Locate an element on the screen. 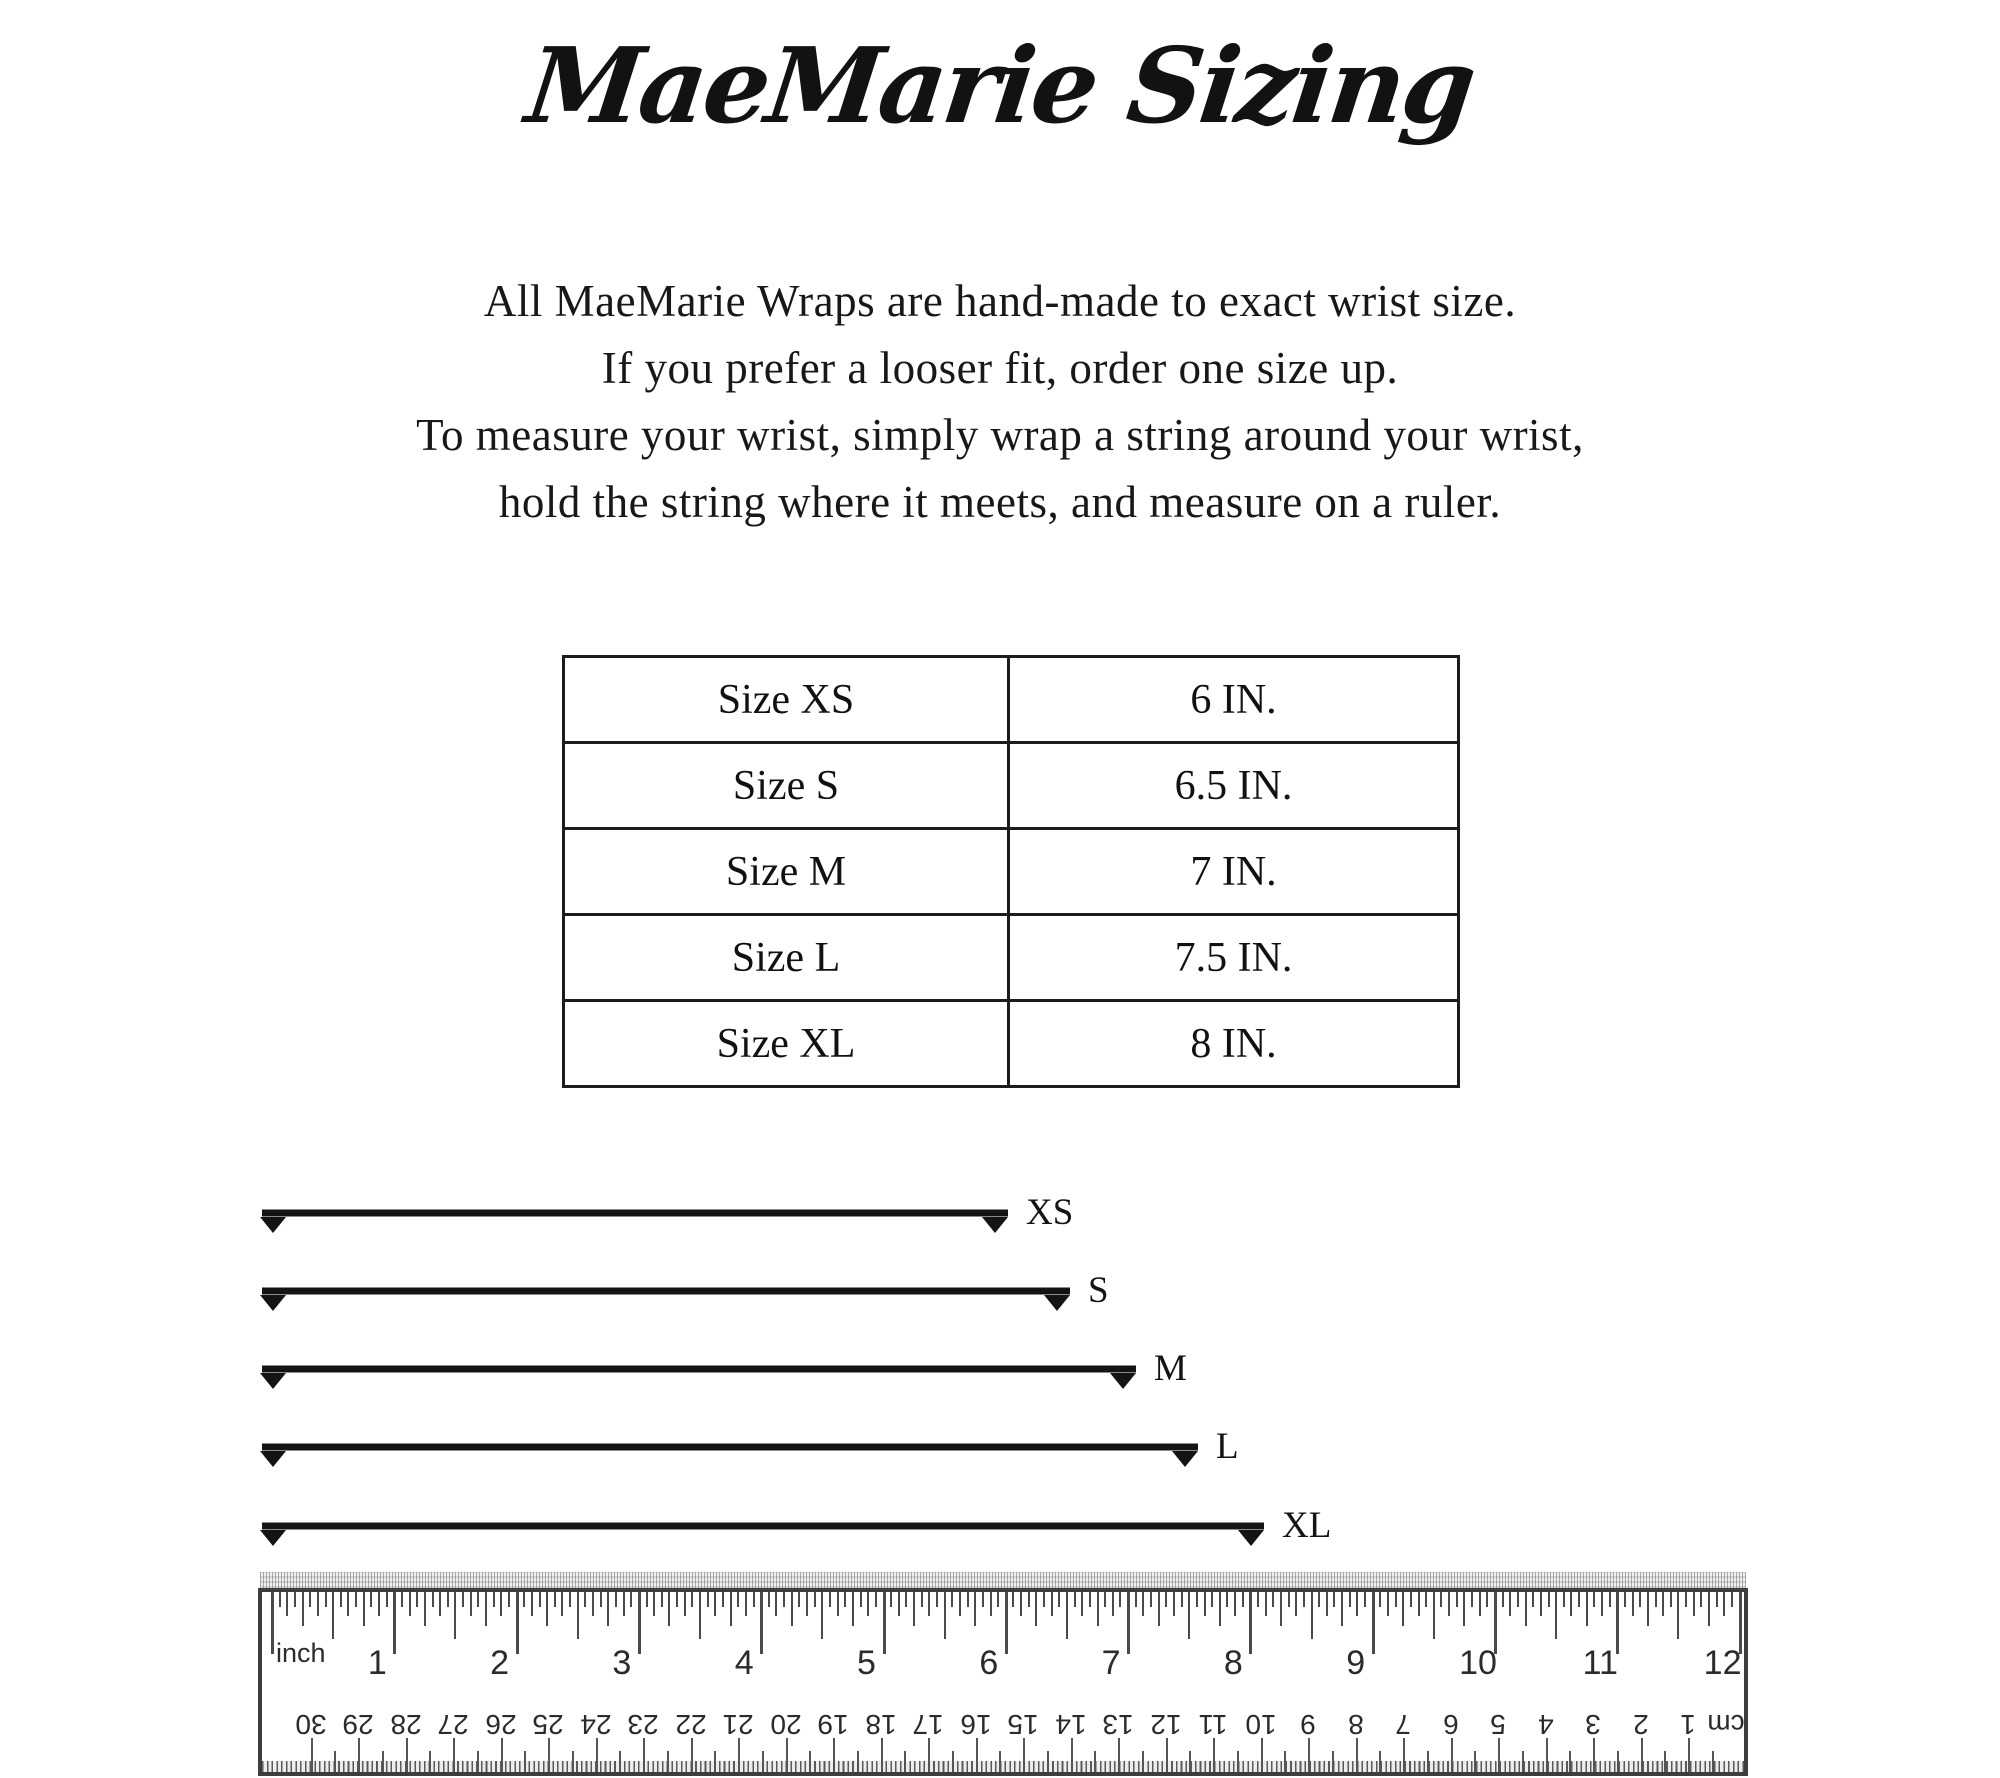  table-row: Size L 7.5 IN. is located at coordinates (1011, 956).